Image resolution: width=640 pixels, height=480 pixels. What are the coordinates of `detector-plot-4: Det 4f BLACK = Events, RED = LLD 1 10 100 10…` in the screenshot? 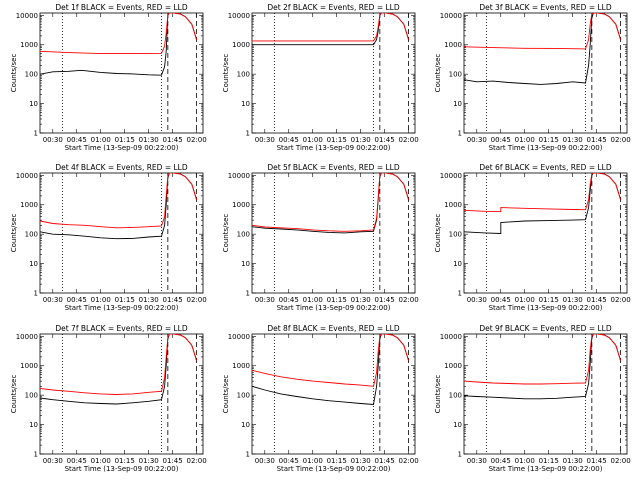 It's located at (108, 237).